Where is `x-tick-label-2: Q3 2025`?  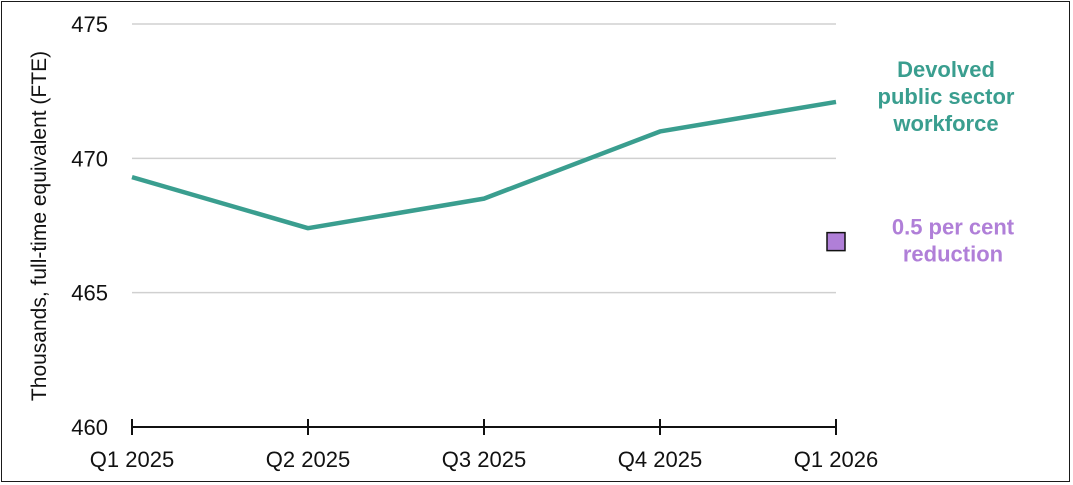 x-tick-label-2: Q3 2025 is located at coordinates (484, 459).